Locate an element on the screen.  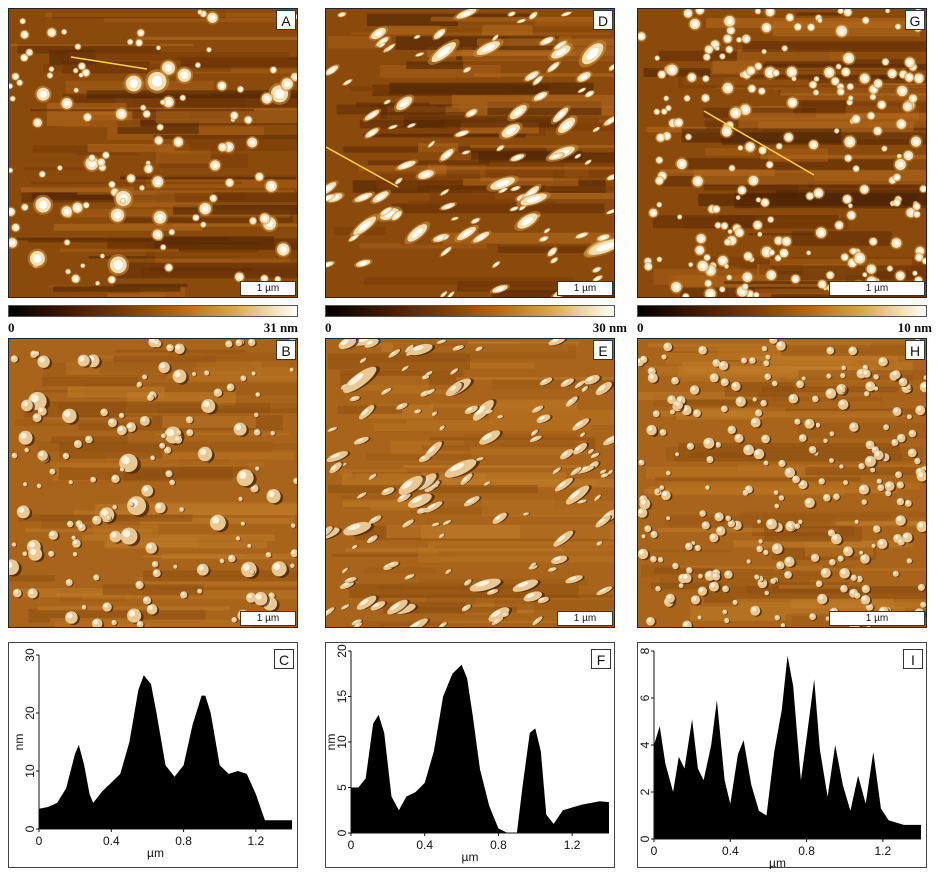
panel-label-b: B is located at coordinates (286, 350).